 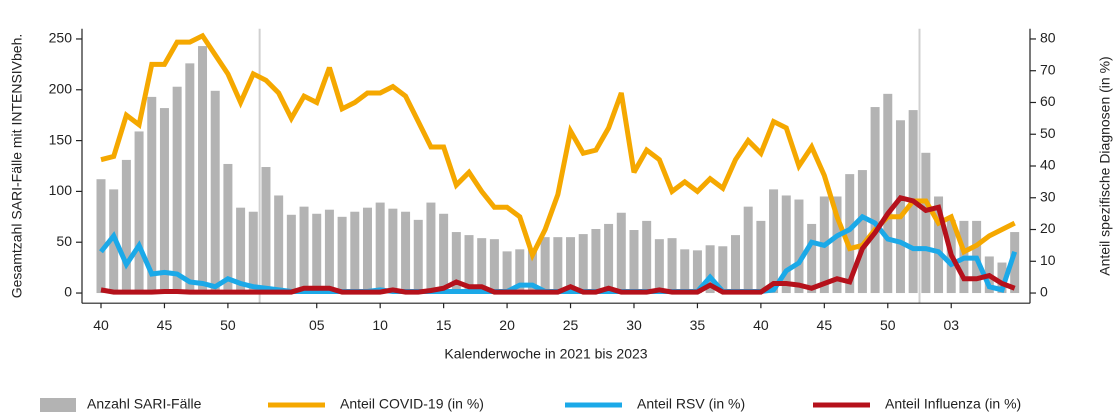 What do you see at coordinates (1048, 228) in the screenshot?
I see `y2-tick-label: 20` at bounding box center [1048, 228].